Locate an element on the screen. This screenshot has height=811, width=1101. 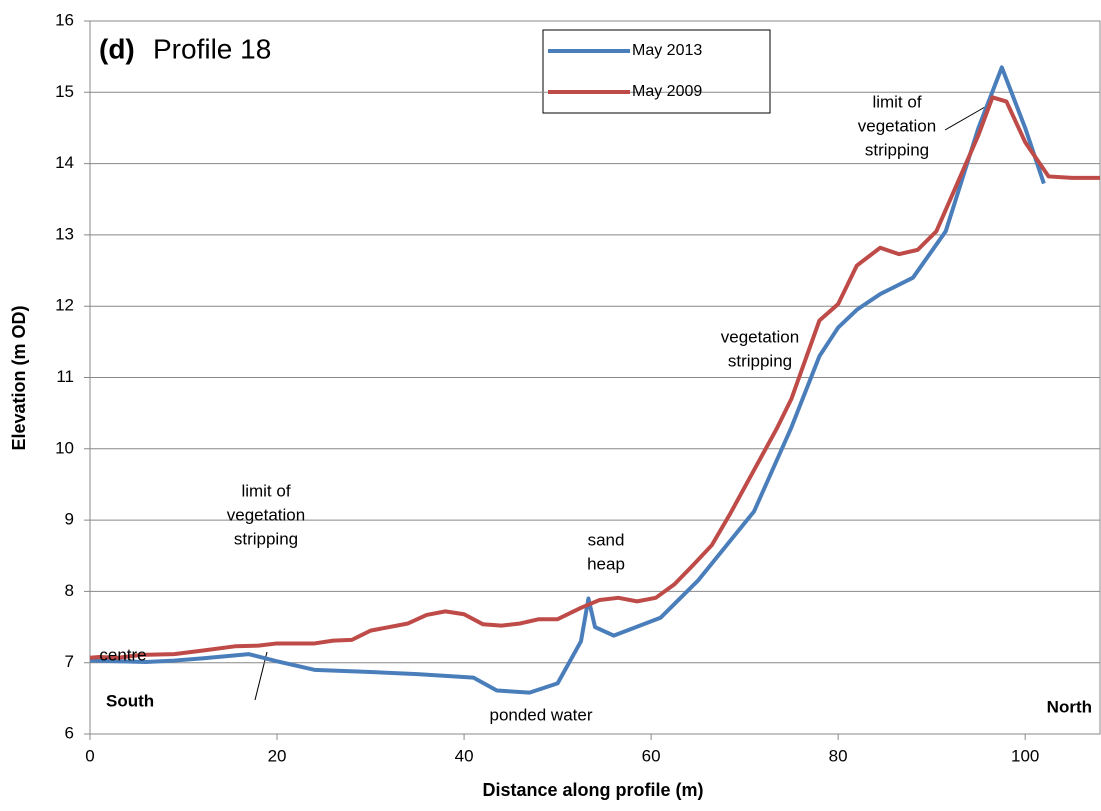
y-tick-label: 8 is located at coordinates (69, 590).